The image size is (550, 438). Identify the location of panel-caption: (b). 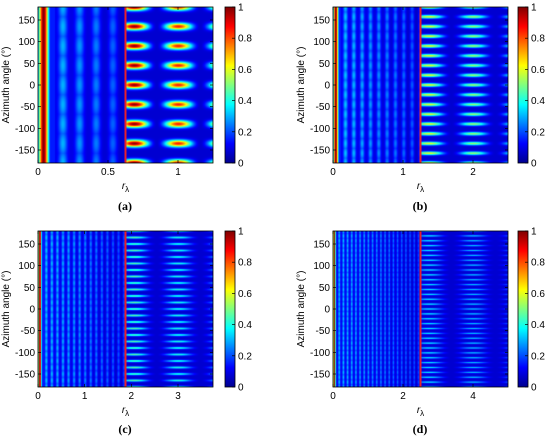
(420, 206).